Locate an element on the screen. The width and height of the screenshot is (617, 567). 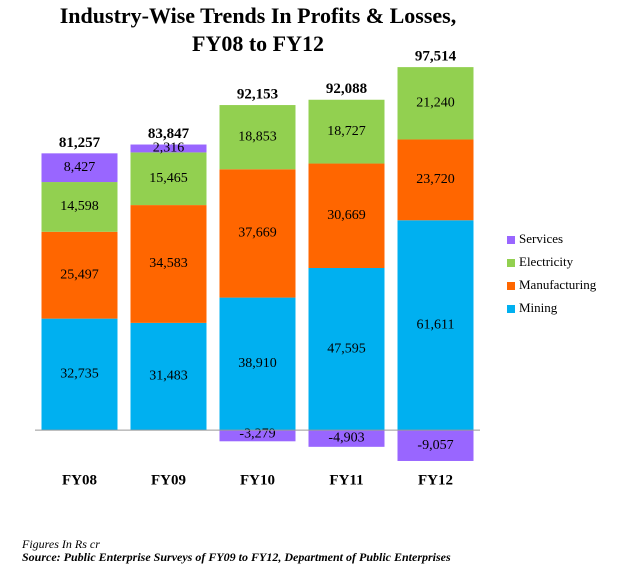
data-label: 18,727 is located at coordinates (346, 131).